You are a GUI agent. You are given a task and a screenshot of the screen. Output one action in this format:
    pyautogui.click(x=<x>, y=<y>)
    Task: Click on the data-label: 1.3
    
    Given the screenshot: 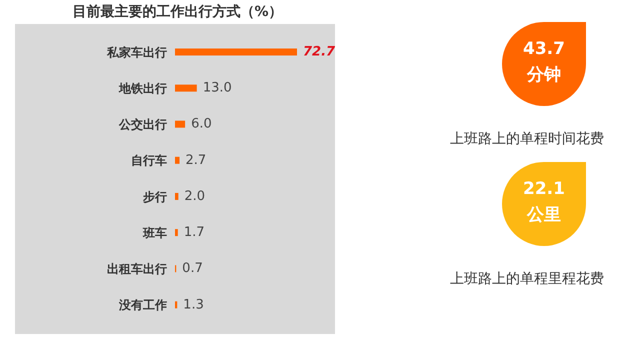 What is the action you would take?
    pyautogui.click(x=193, y=304)
    